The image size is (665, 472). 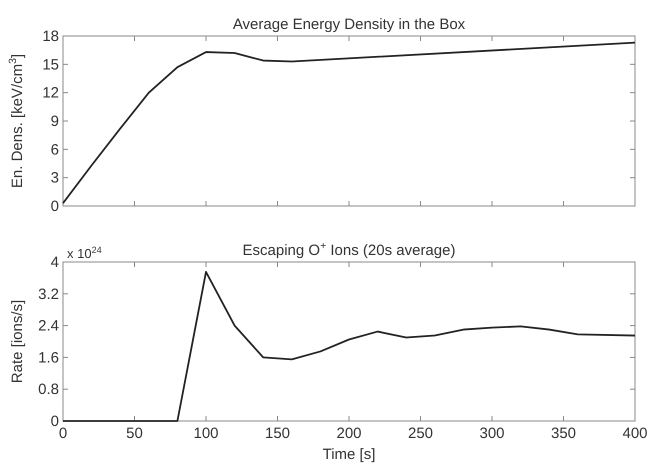 I want to click on x-tick-label: 100, so click(x=206, y=433).